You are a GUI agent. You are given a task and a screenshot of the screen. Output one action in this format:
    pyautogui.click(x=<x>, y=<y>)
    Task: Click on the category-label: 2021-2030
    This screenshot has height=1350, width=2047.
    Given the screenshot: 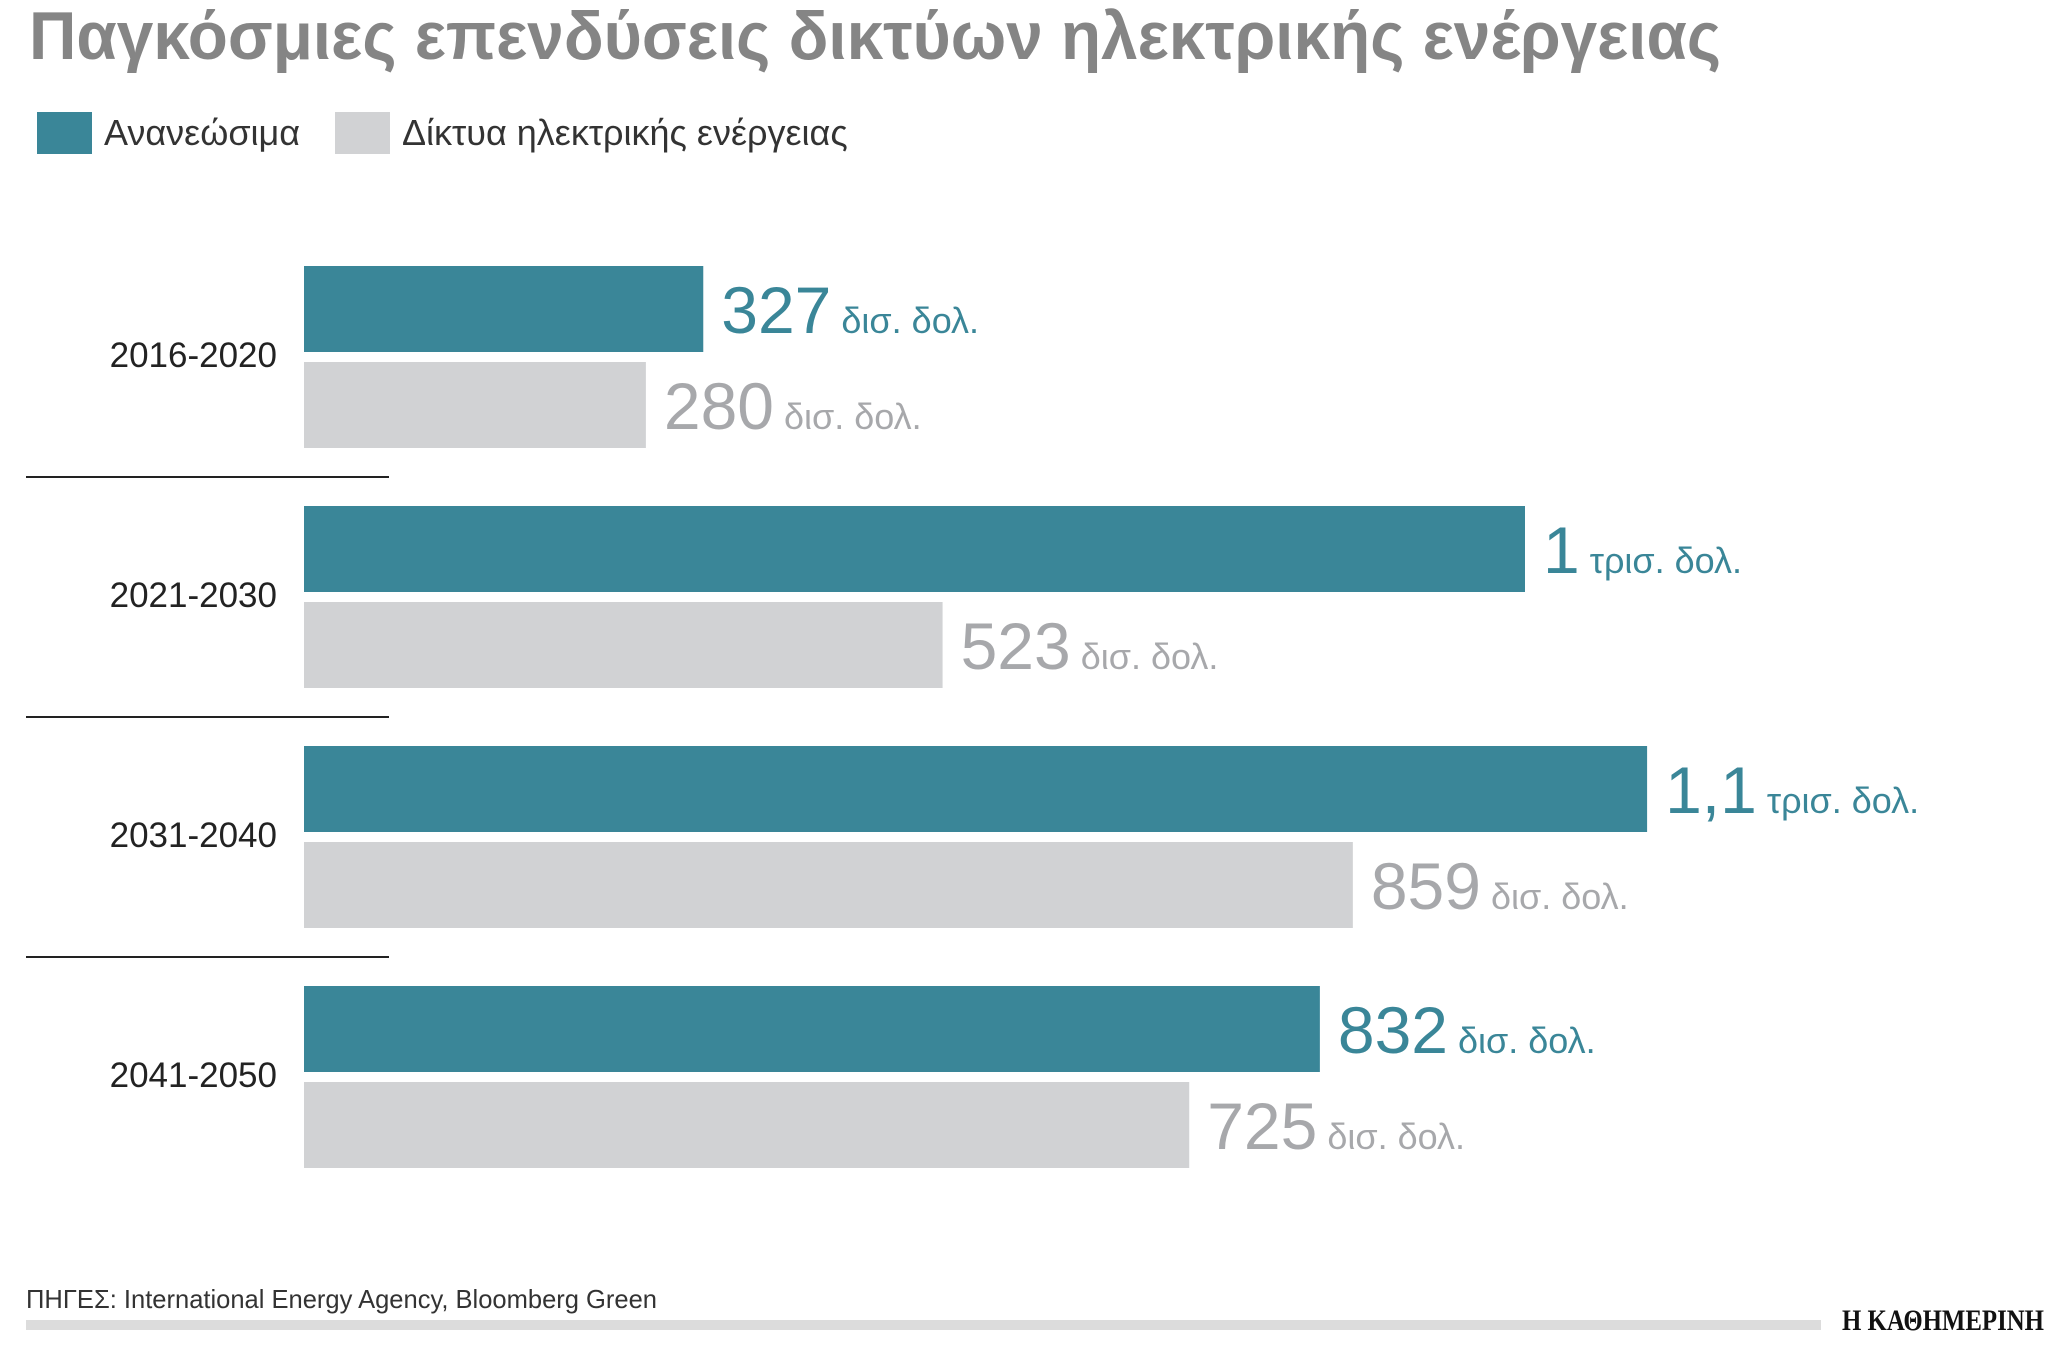 What is the action you would take?
    pyautogui.click(x=193, y=595)
    